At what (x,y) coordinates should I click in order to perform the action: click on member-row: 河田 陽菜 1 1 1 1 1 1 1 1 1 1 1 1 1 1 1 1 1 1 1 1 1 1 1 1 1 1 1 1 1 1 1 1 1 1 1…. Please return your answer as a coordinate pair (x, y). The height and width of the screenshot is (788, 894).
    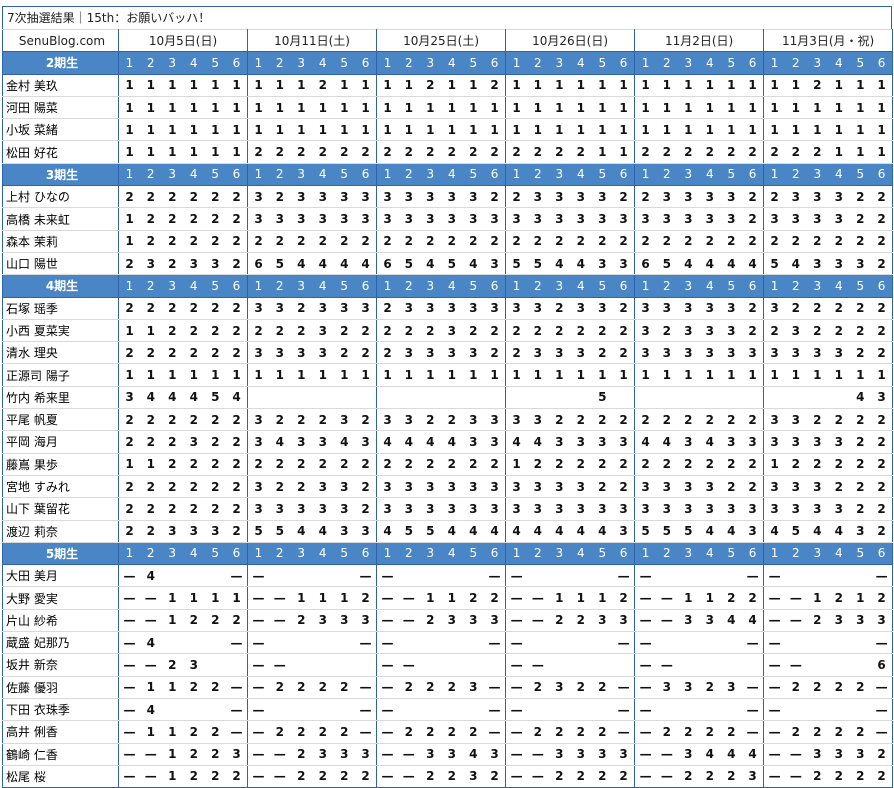
    Looking at the image, I should click on (448, 107).